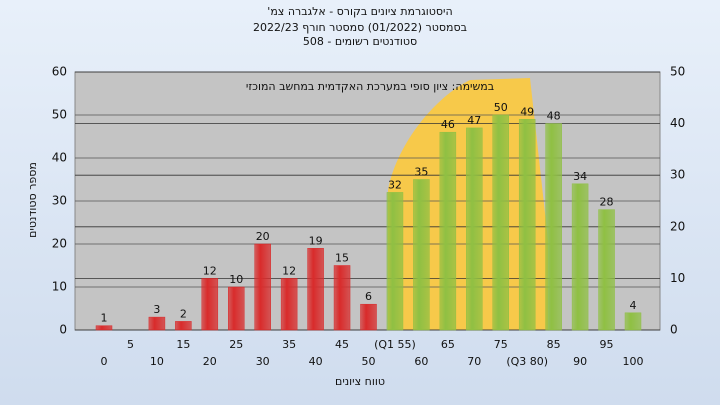  Describe the element at coordinates (289, 344) in the screenshot. I see `x-tick-label: 35` at that location.